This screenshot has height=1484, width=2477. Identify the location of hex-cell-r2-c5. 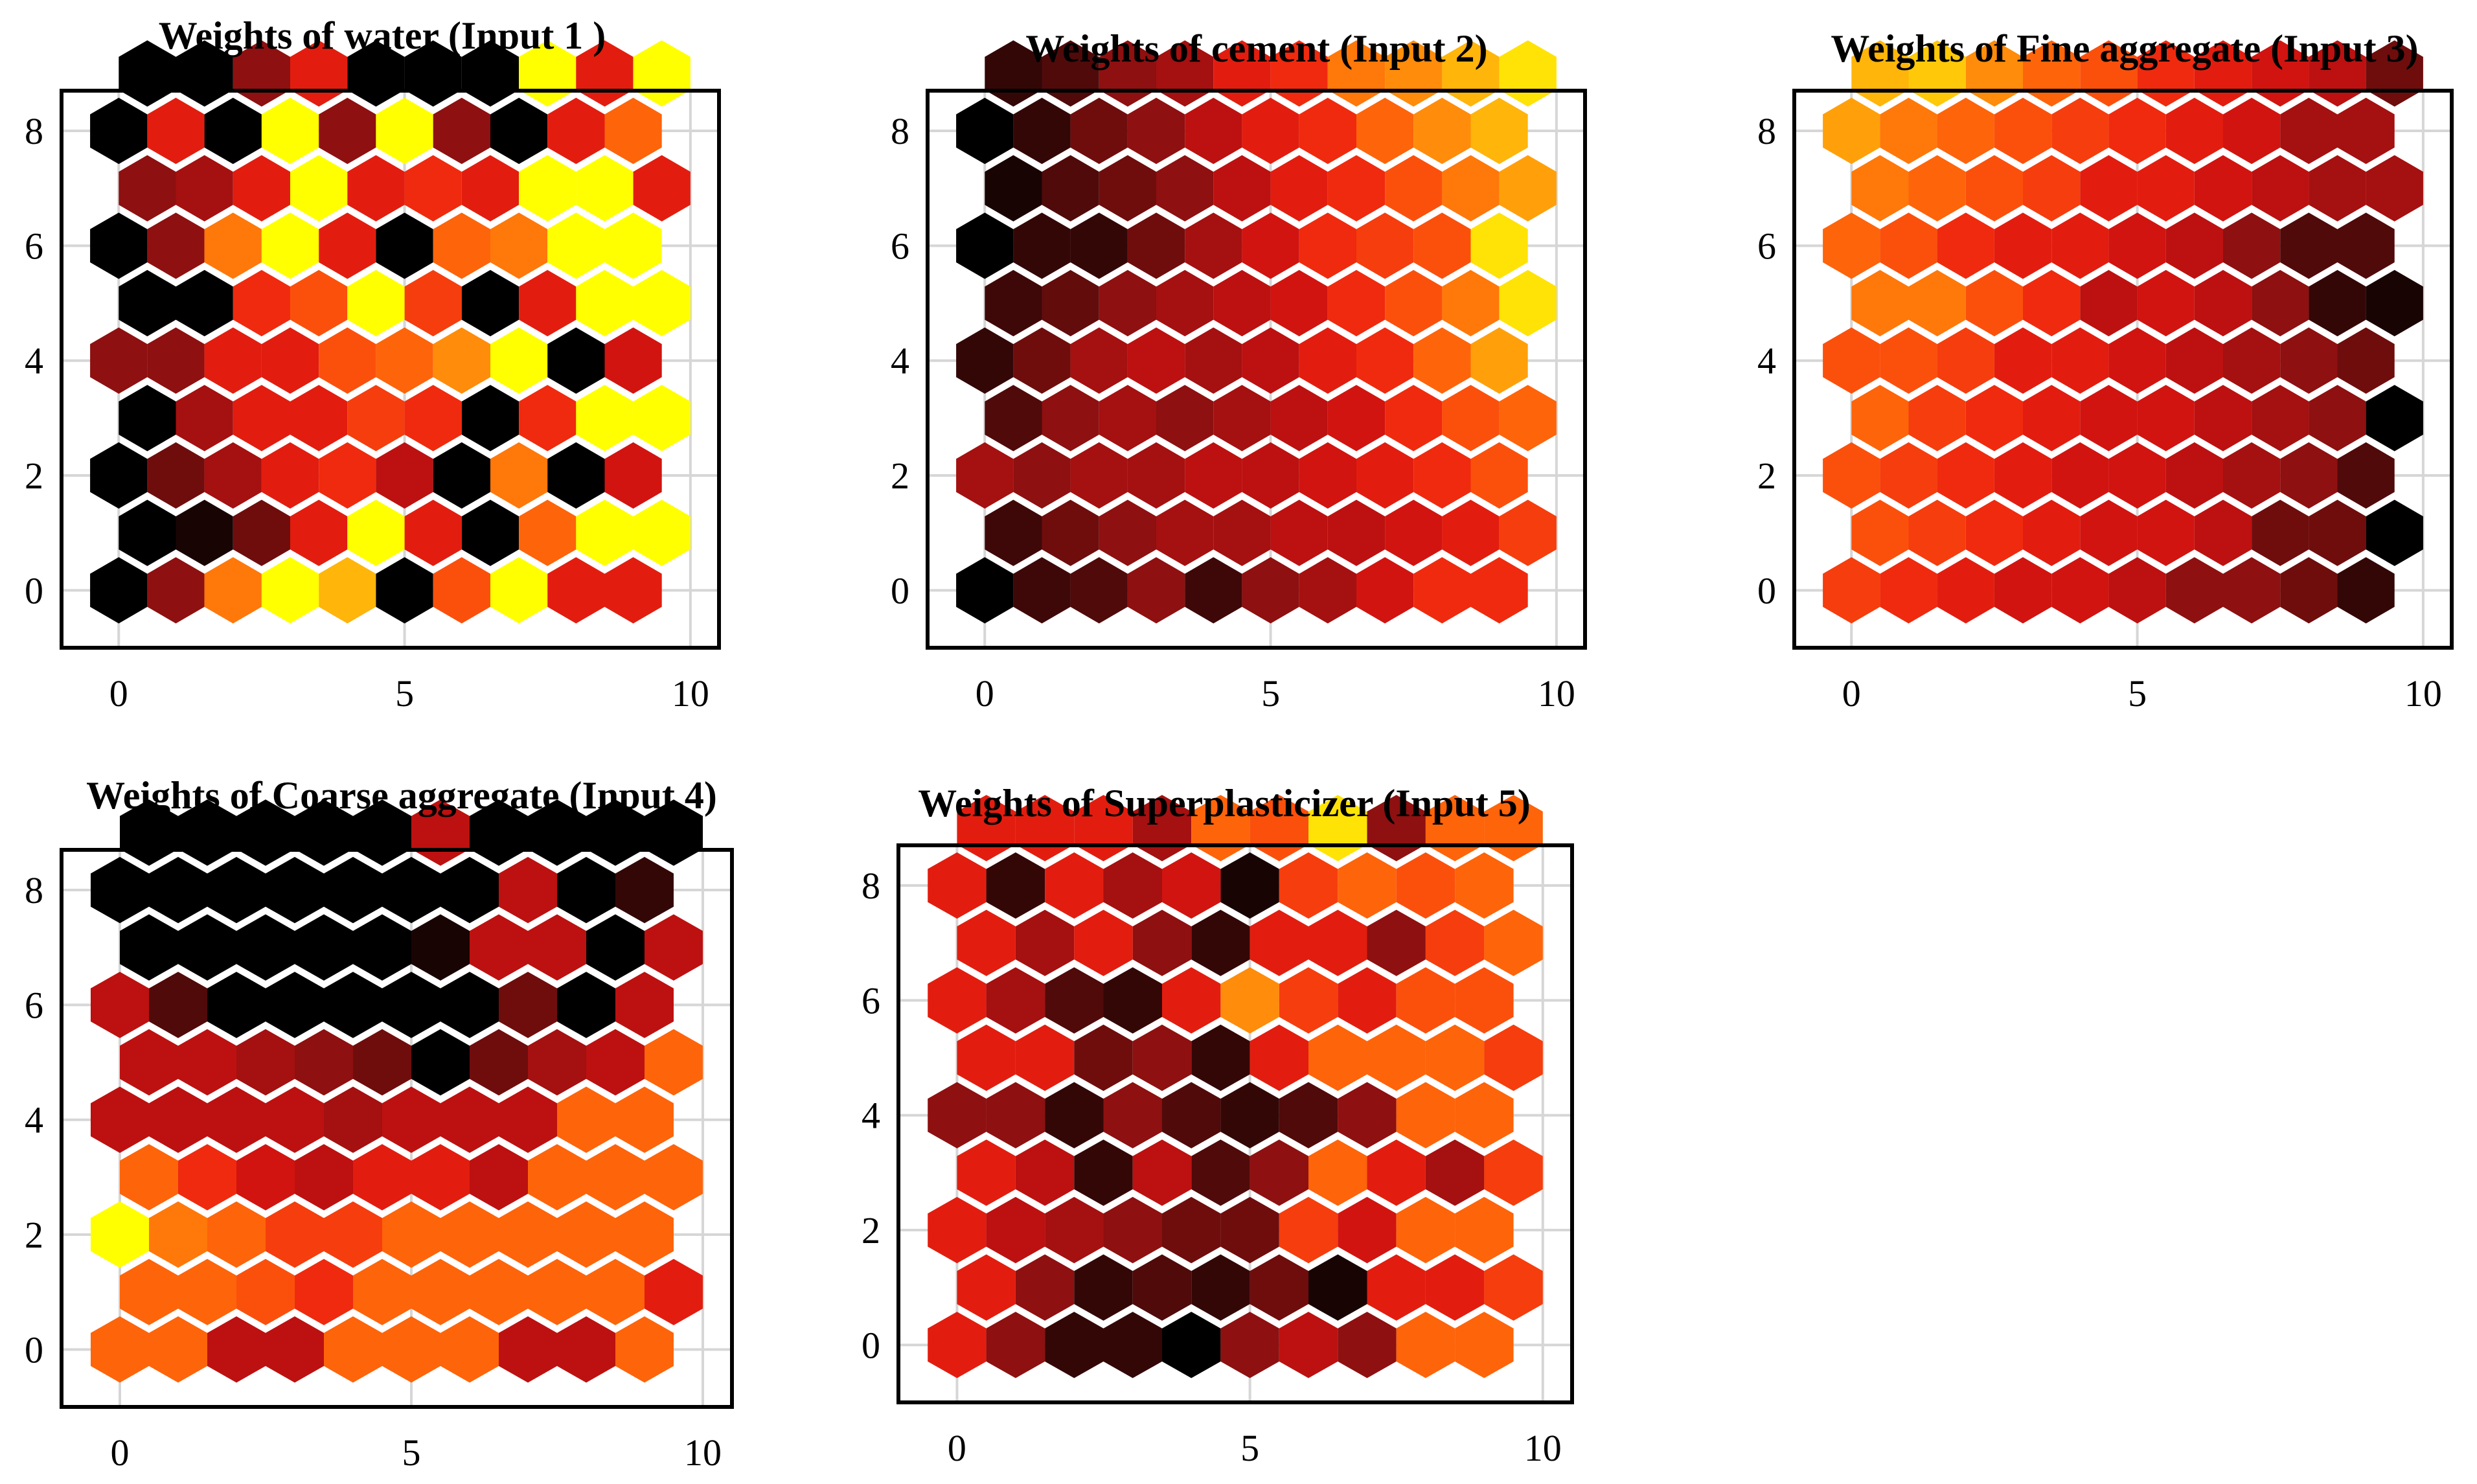
(2137, 475).